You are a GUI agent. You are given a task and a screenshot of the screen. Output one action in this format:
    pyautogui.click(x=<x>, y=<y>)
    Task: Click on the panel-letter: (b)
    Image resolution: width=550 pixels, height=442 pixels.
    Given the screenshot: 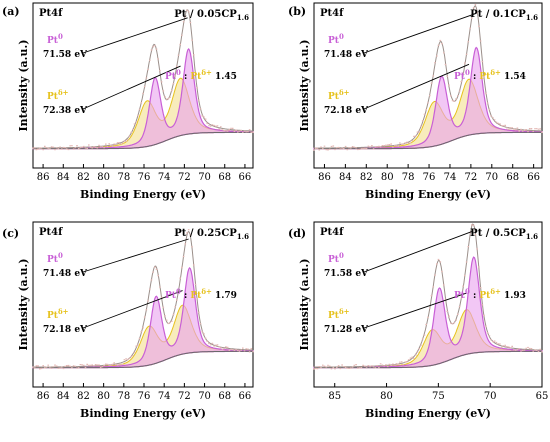 What is the action you would take?
    pyautogui.click(x=297, y=11)
    